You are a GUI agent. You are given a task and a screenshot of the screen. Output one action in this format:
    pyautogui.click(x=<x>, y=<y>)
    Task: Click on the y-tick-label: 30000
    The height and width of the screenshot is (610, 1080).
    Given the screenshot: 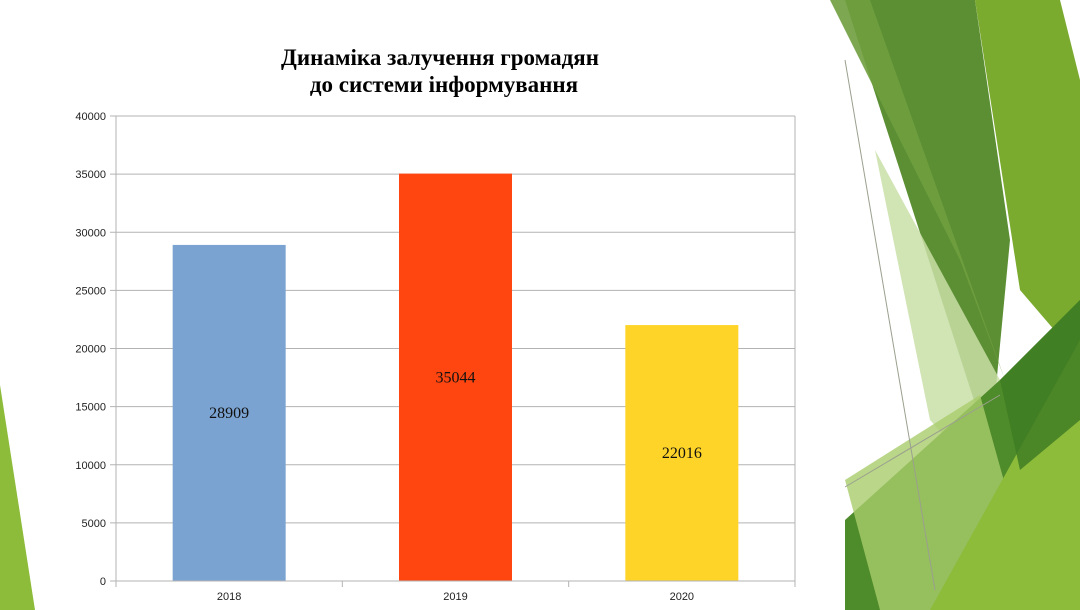 What is the action you would take?
    pyautogui.click(x=90, y=233)
    